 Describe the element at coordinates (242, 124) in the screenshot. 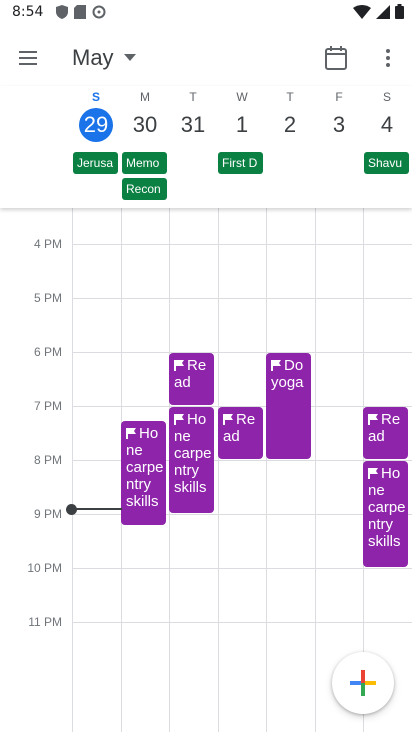

I see `day-number: 1` at that location.